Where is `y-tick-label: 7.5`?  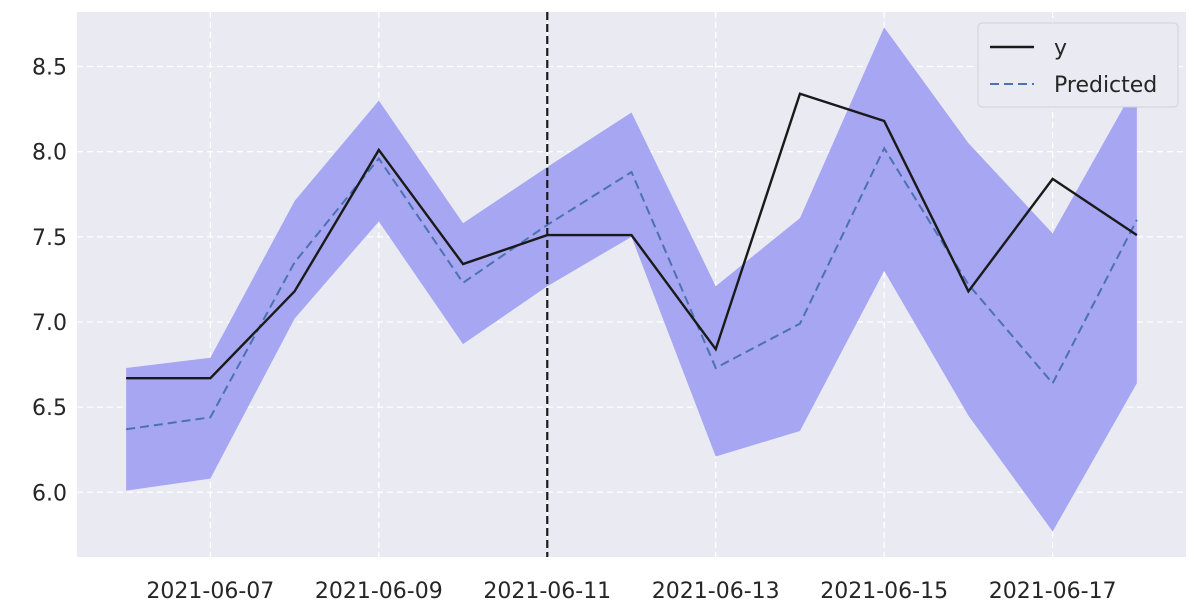 y-tick-label: 7.5 is located at coordinates (49, 238).